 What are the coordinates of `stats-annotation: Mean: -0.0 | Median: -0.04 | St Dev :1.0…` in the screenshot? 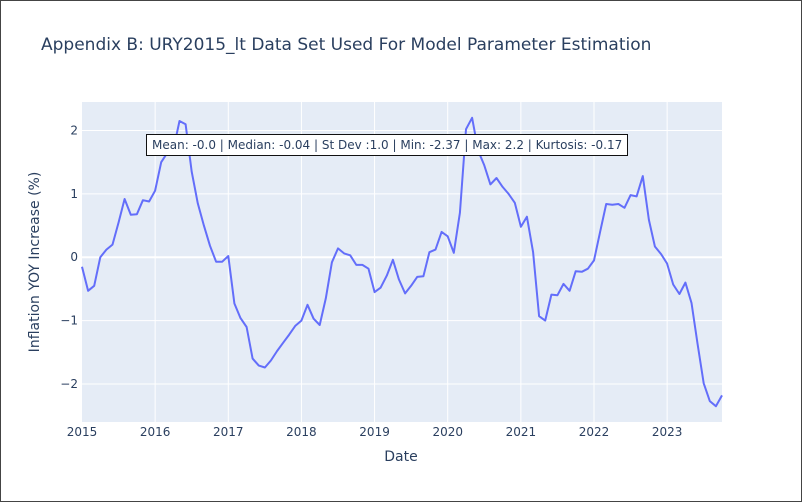 It's located at (387, 145).